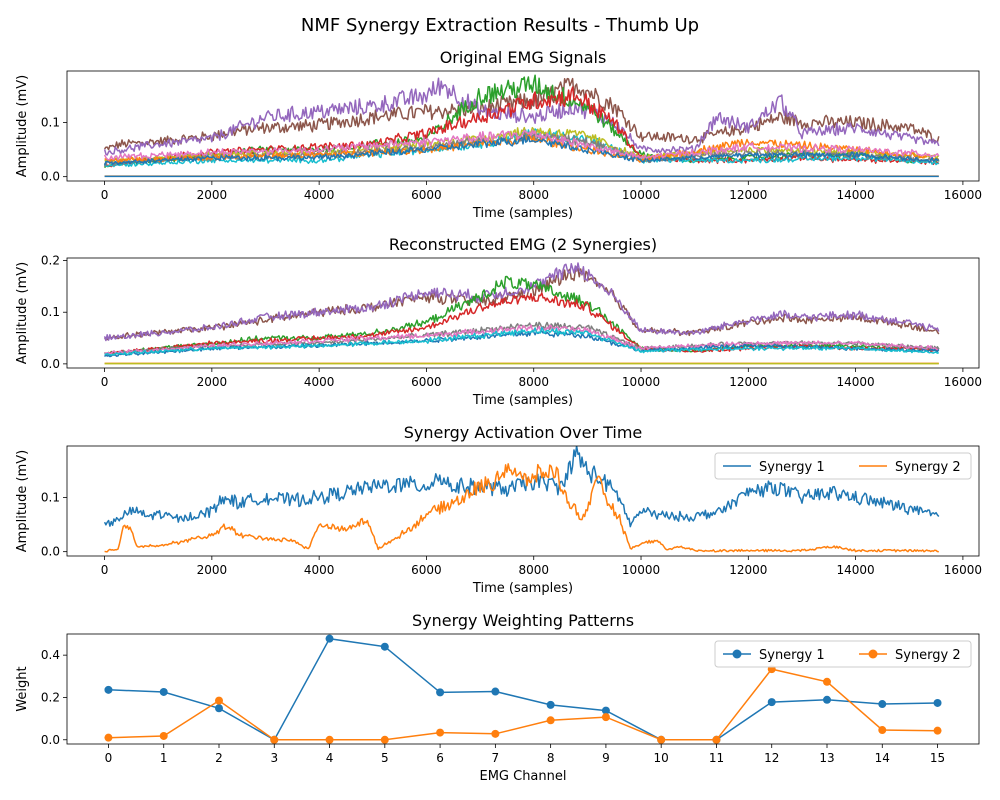  Describe the element at coordinates (164, 758) in the screenshot. I see `x-tick-label: 1` at that location.